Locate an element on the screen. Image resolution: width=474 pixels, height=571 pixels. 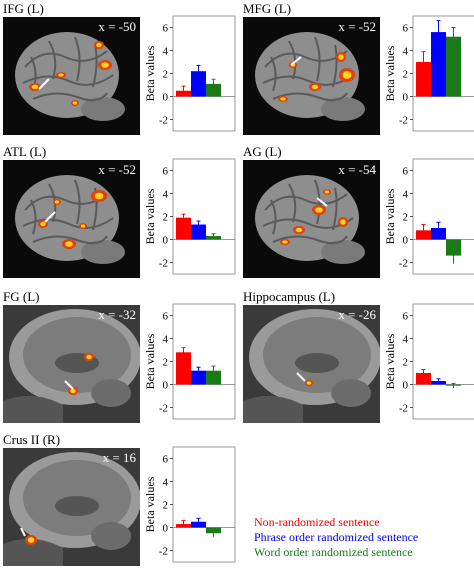
panel-title: Hippocampus (L) is located at coordinates (289, 296).